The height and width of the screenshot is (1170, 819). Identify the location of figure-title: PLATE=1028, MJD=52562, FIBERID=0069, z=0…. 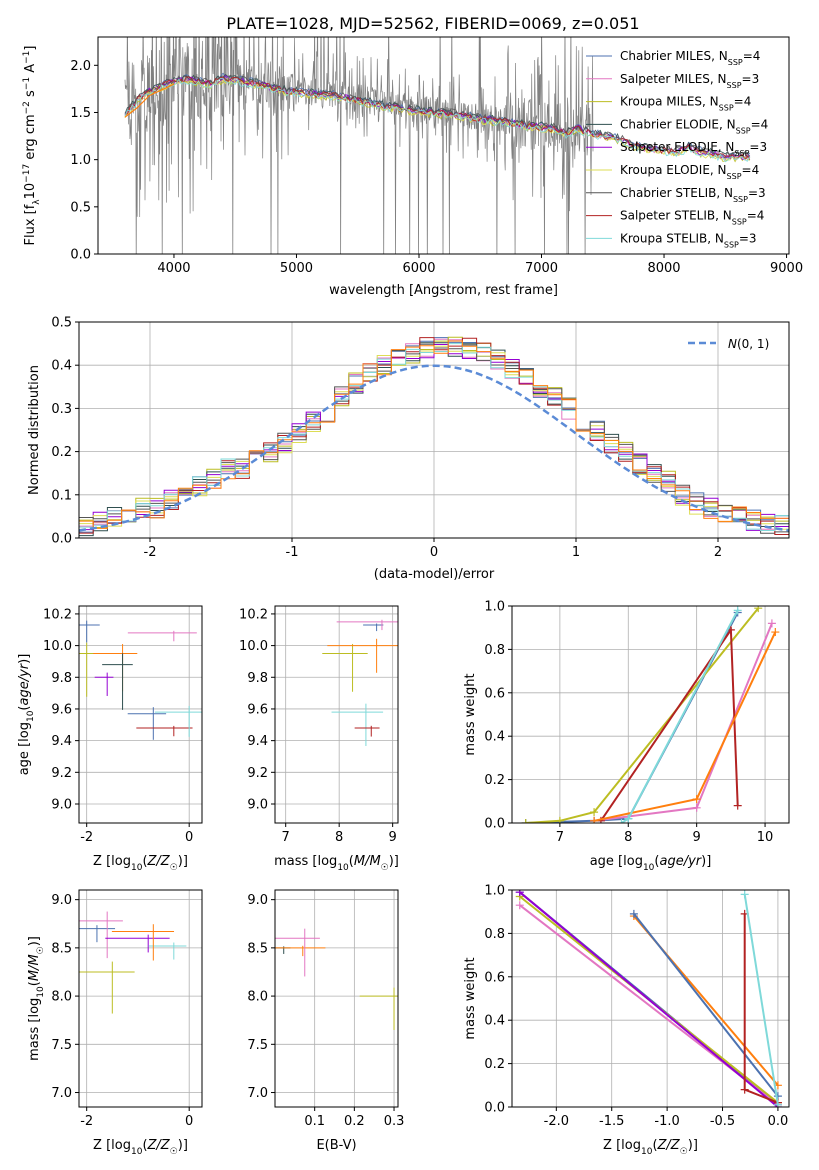
(432, 23).